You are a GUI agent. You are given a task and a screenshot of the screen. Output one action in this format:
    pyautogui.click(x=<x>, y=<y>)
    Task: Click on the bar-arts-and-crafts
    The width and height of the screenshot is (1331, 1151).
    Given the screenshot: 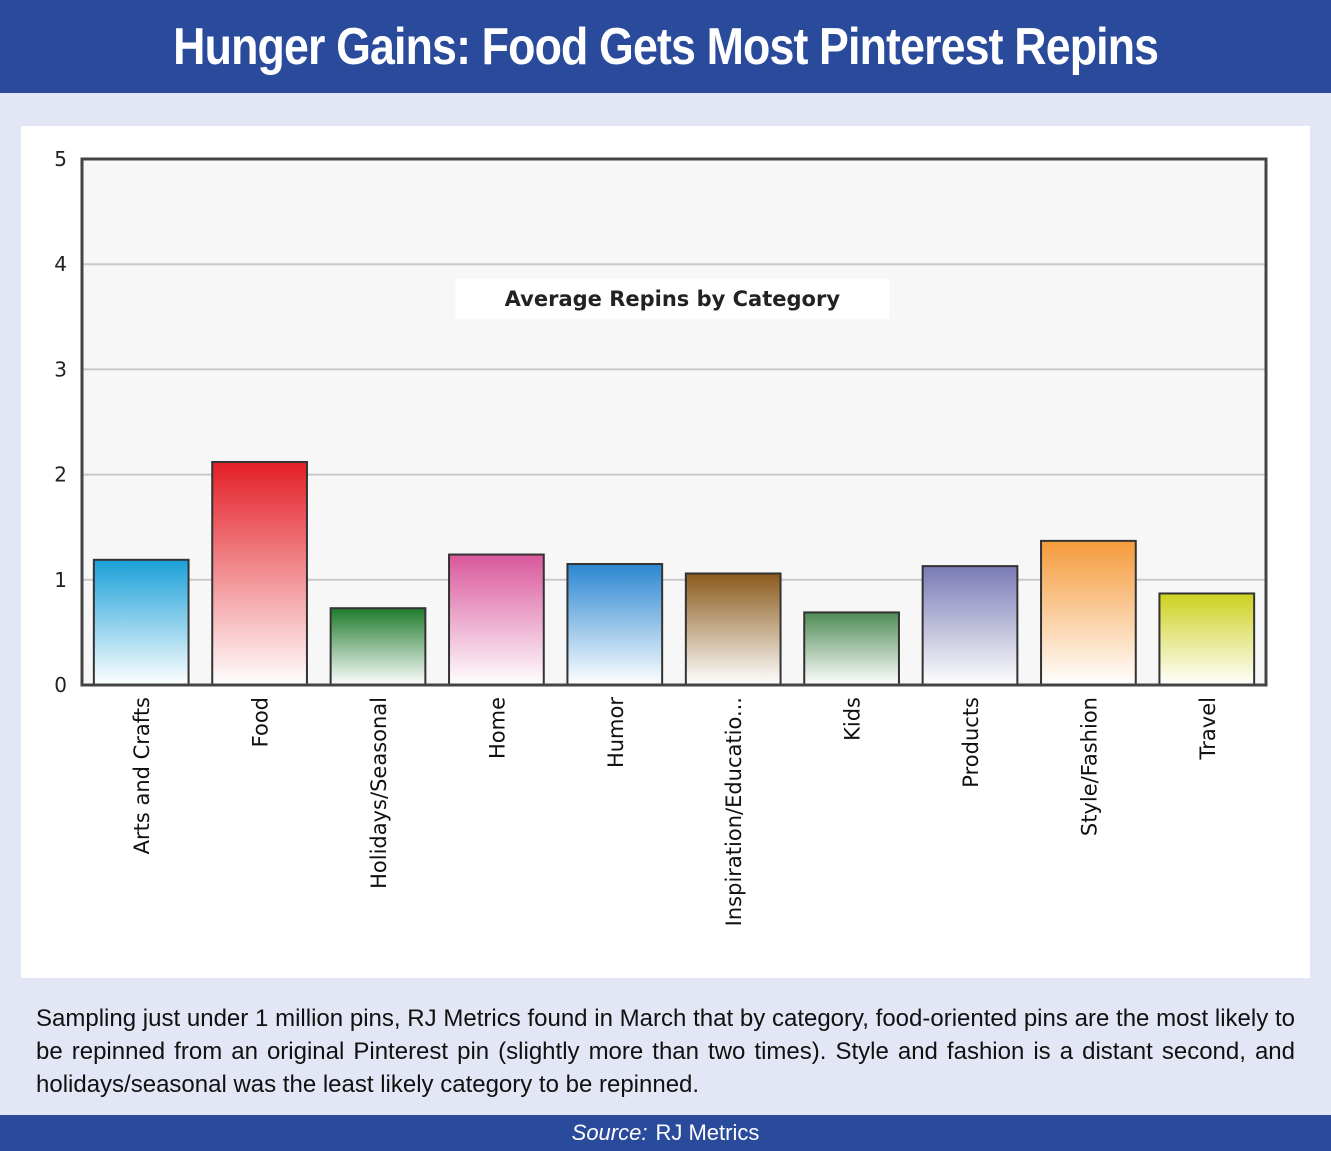 What is the action you would take?
    pyautogui.click(x=141, y=622)
    